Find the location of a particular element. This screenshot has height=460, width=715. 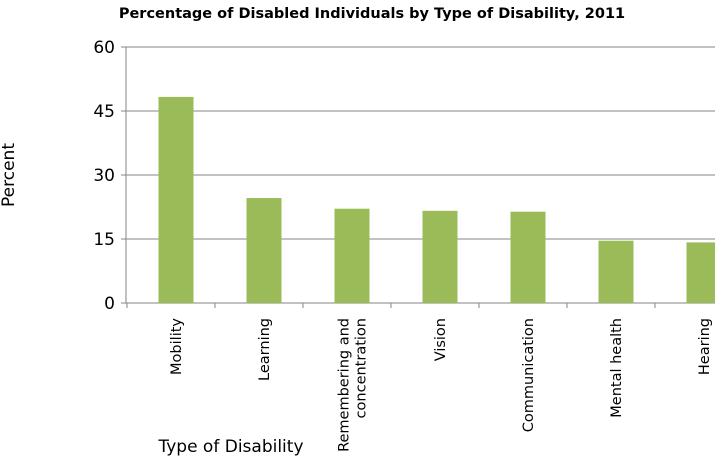

y-tick-labels: 0 15 30 45 60 is located at coordinates (104, 176).